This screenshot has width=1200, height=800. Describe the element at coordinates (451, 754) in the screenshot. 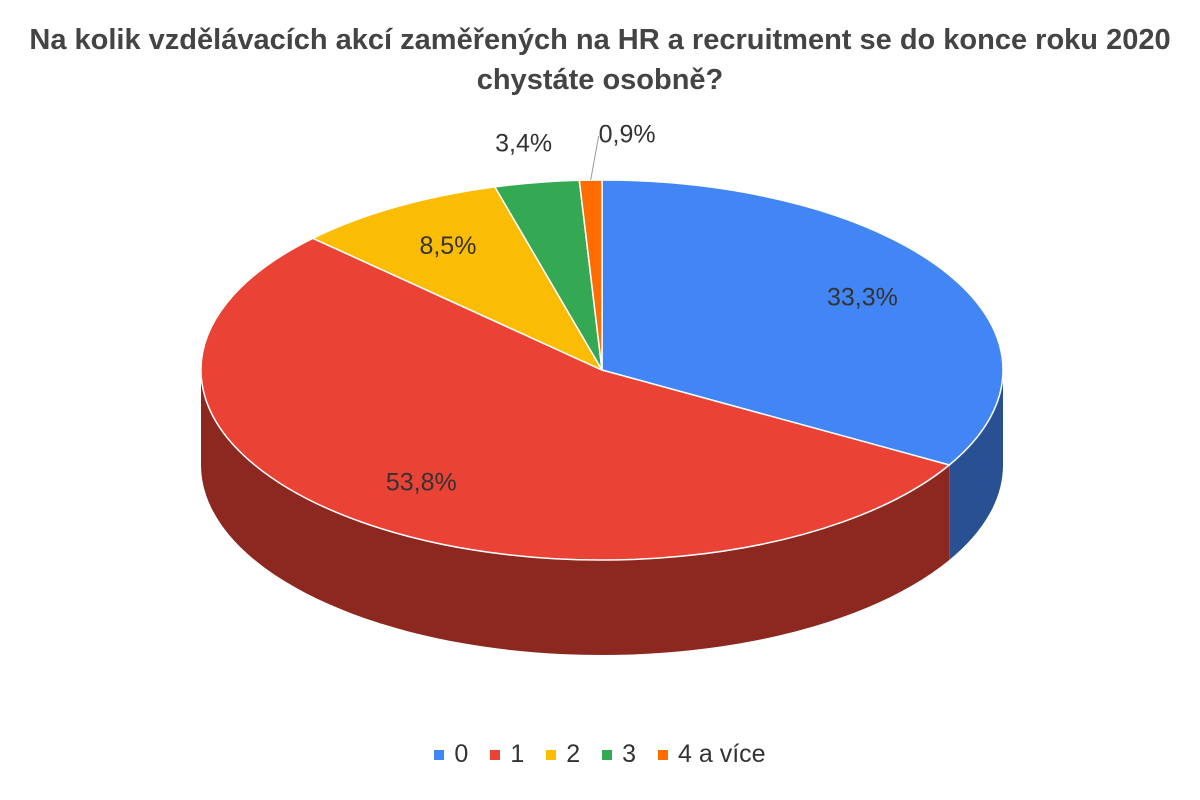

I see `legend-item: 0` at that location.